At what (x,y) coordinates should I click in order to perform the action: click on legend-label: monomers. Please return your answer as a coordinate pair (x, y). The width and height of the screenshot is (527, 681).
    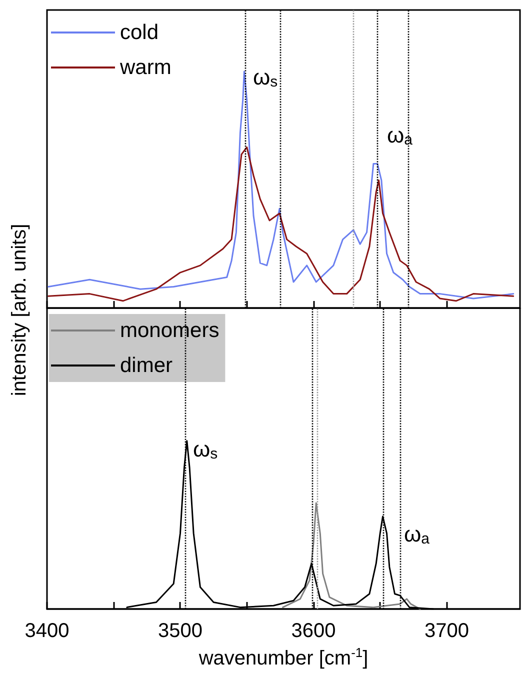
    Looking at the image, I should click on (170, 330).